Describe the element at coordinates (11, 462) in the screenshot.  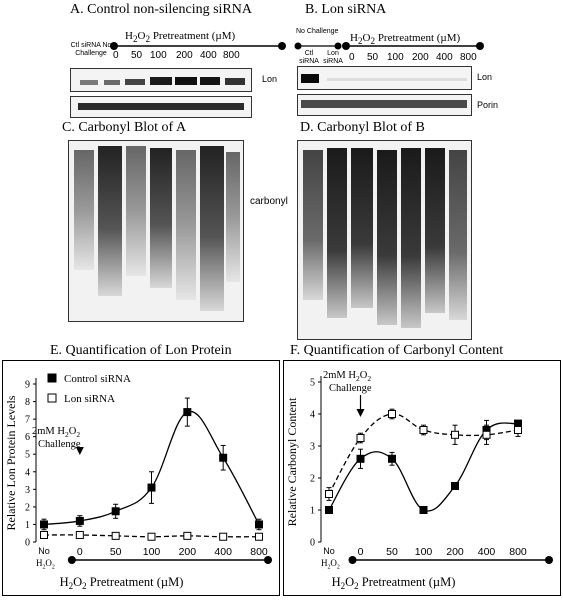
I see `y-axis-label: Relative Lon Protein Levels` at that location.